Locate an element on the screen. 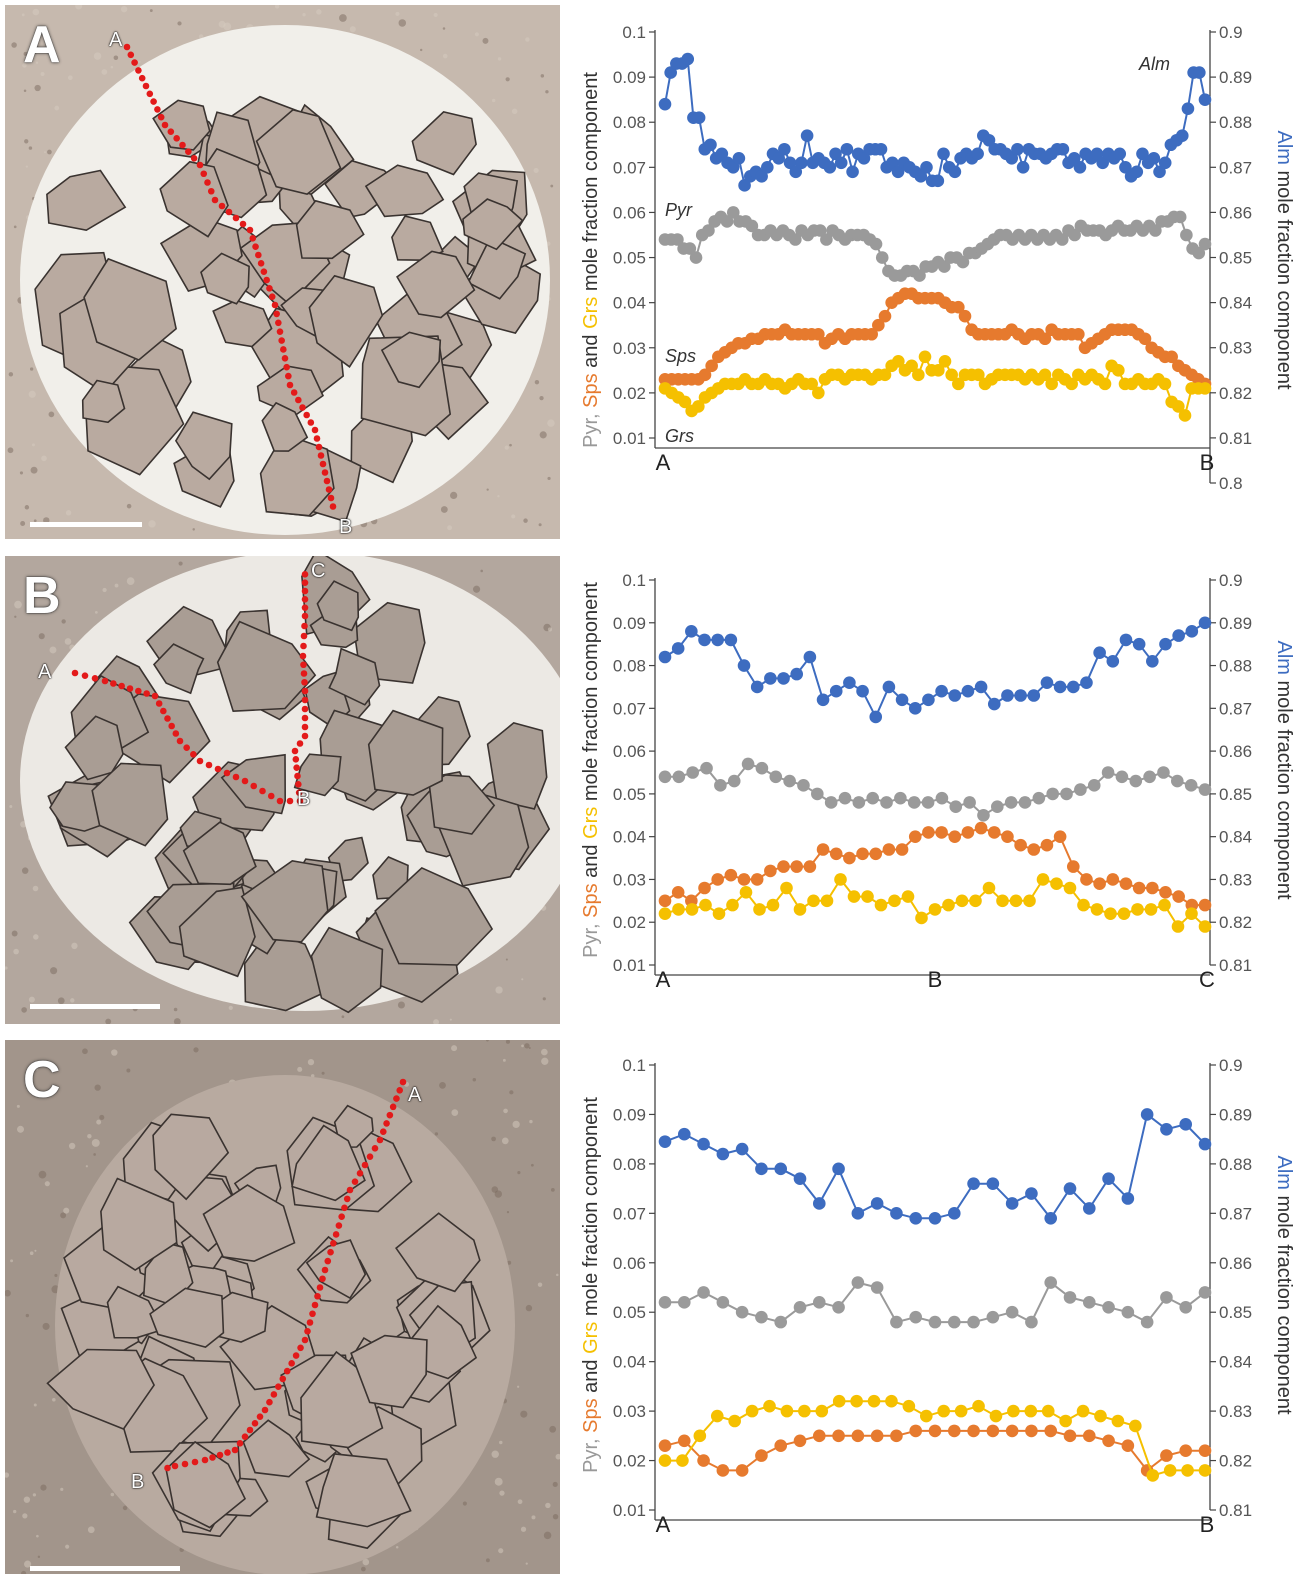  left-tick-label: 0.04 is located at coordinates (629, 837).